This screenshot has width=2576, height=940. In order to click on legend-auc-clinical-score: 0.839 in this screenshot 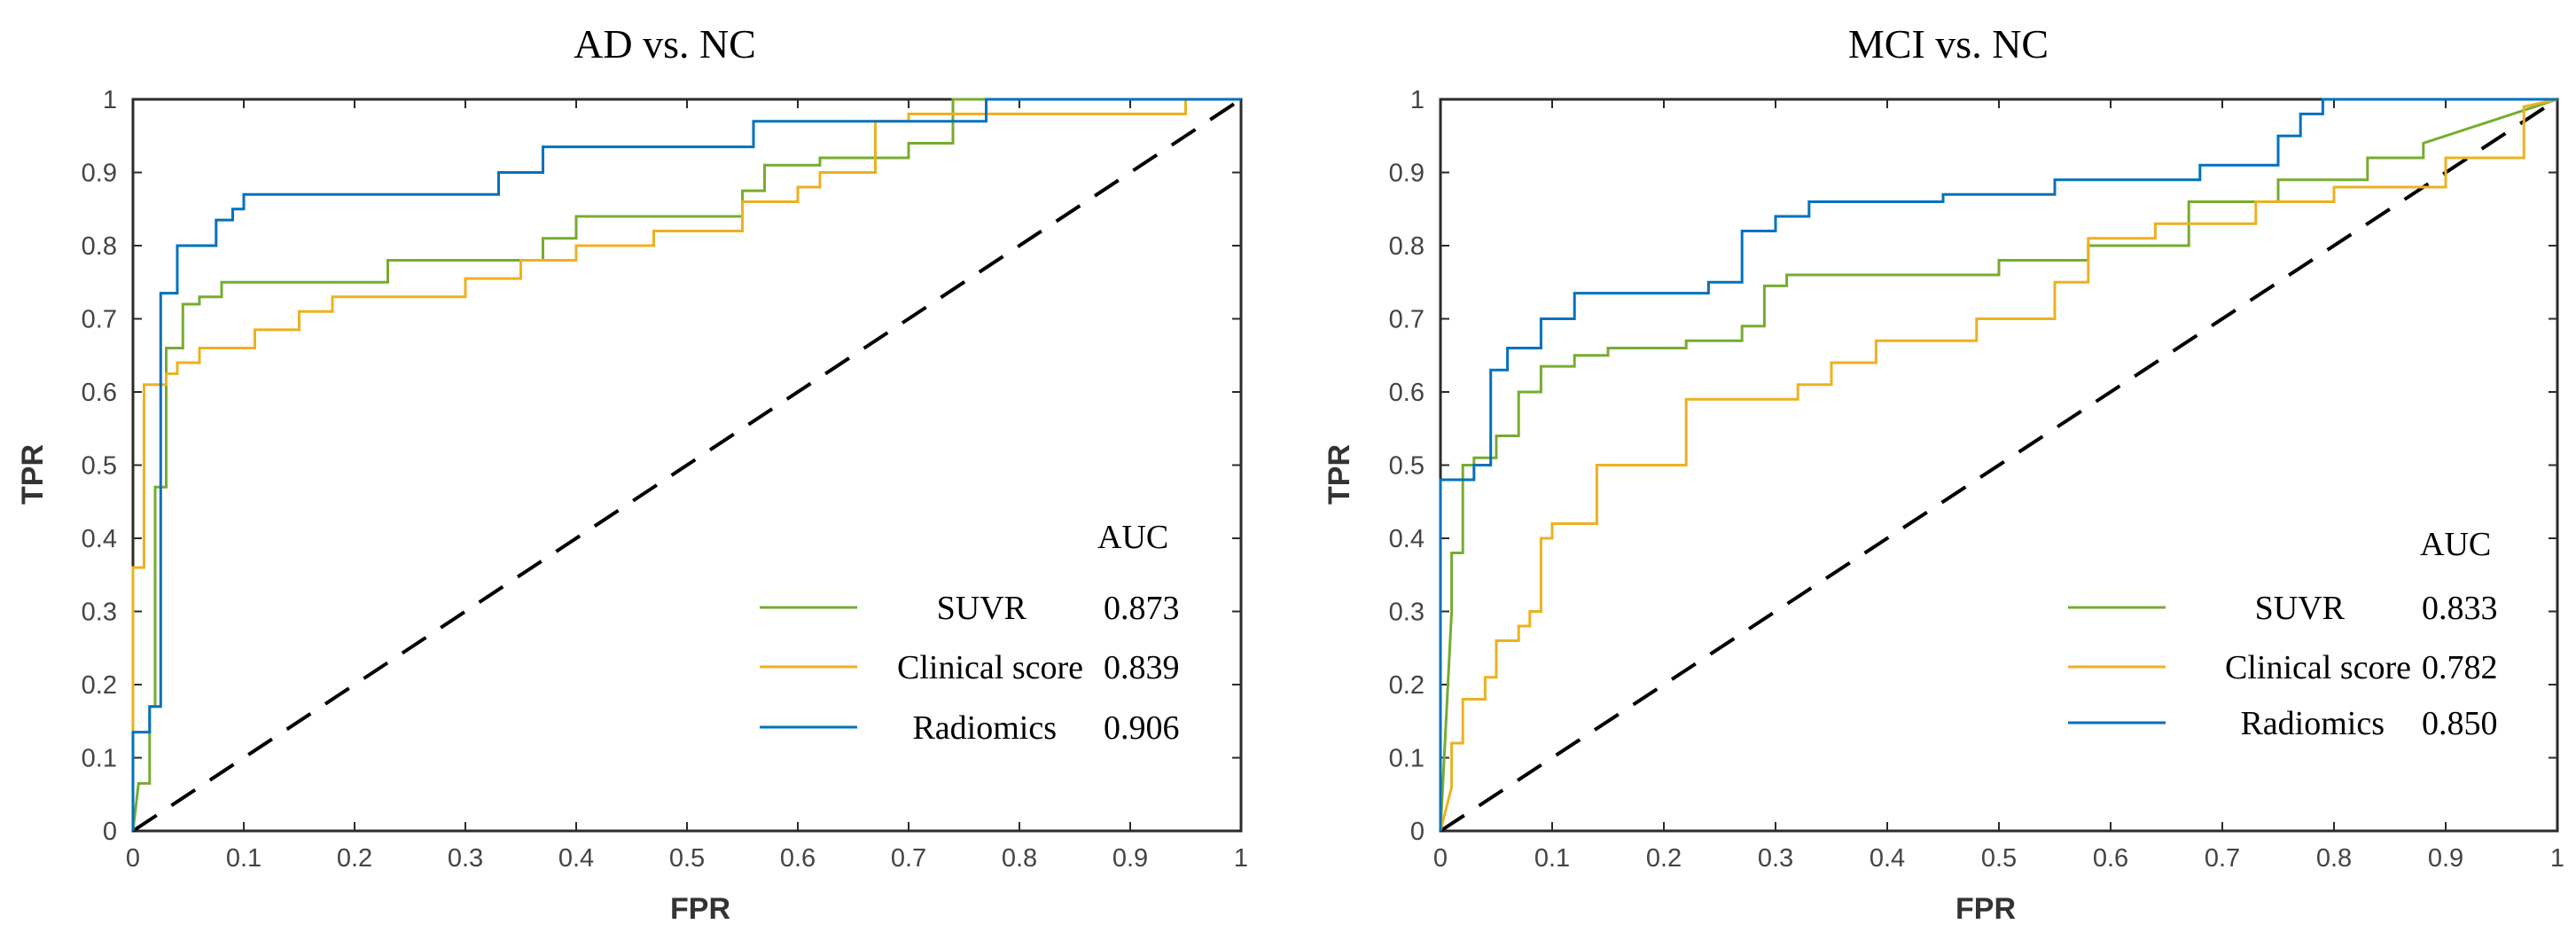, I will do `click(1142, 667)`.